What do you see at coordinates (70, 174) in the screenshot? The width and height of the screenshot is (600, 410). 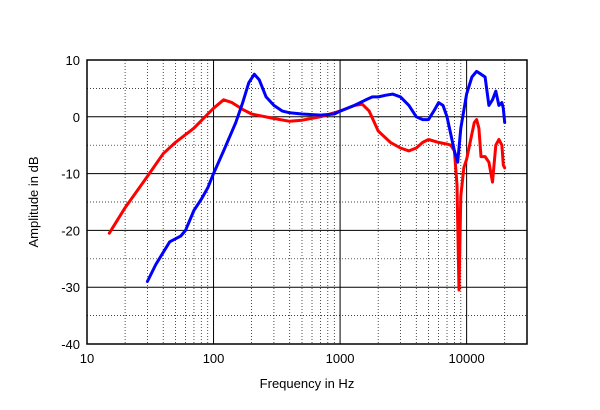 I see `y-tick-label: -10` at bounding box center [70, 174].